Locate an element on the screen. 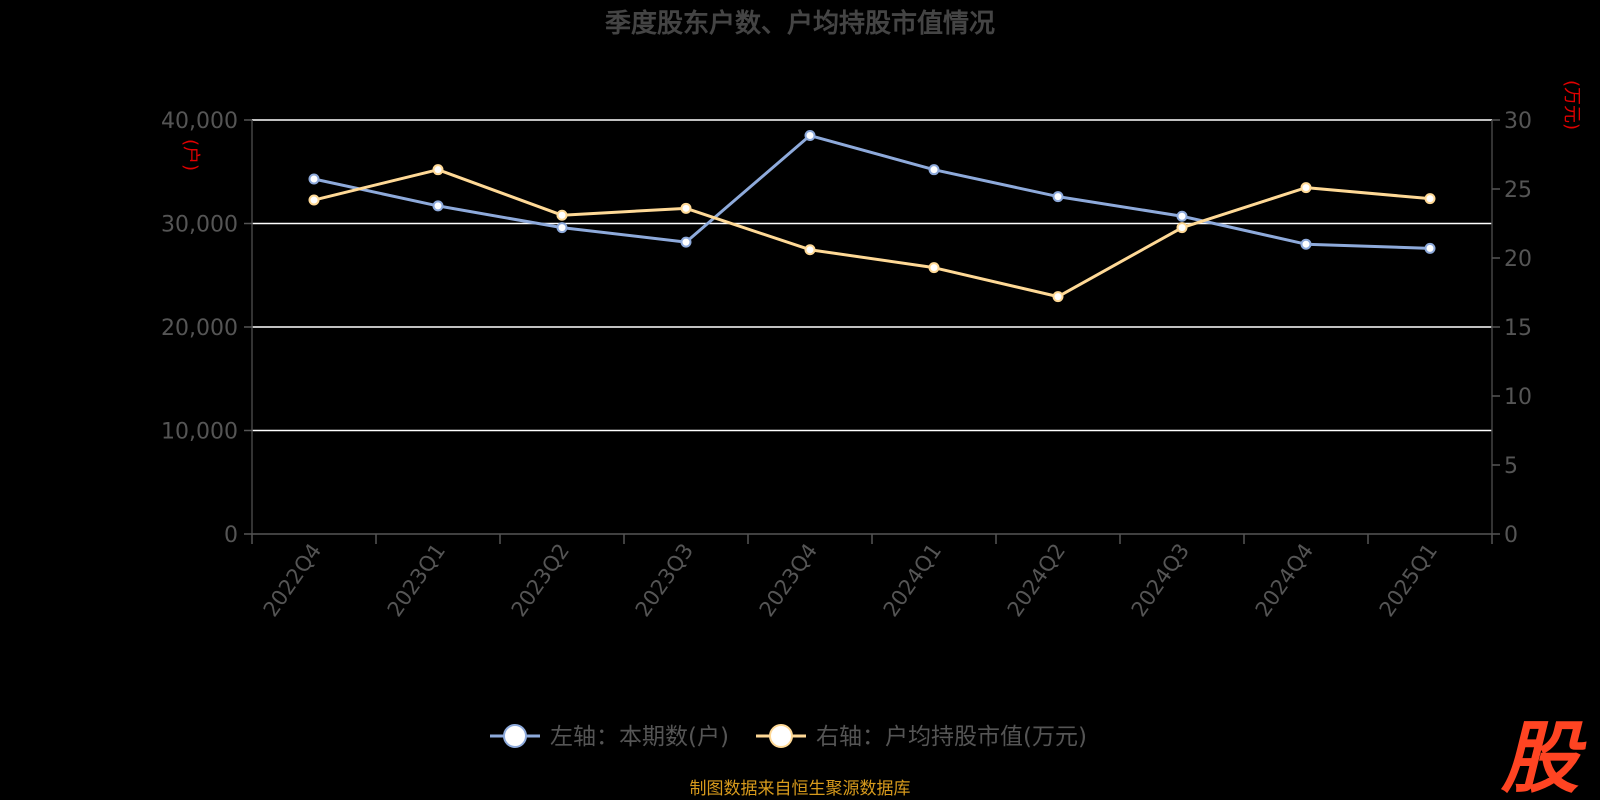  right-tick-label: 30 is located at coordinates (1518, 121).